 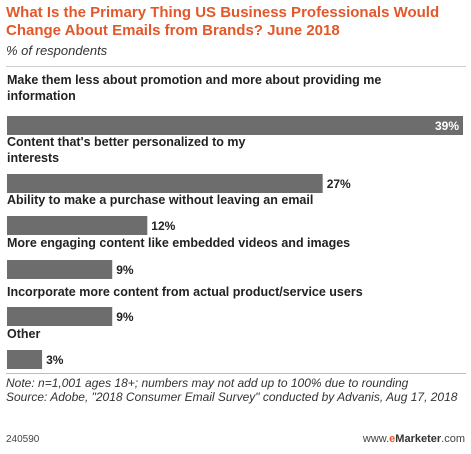 What do you see at coordinates (236, 66) in the screenshot?
I see `top-divider` at bounding box center [236, 66].